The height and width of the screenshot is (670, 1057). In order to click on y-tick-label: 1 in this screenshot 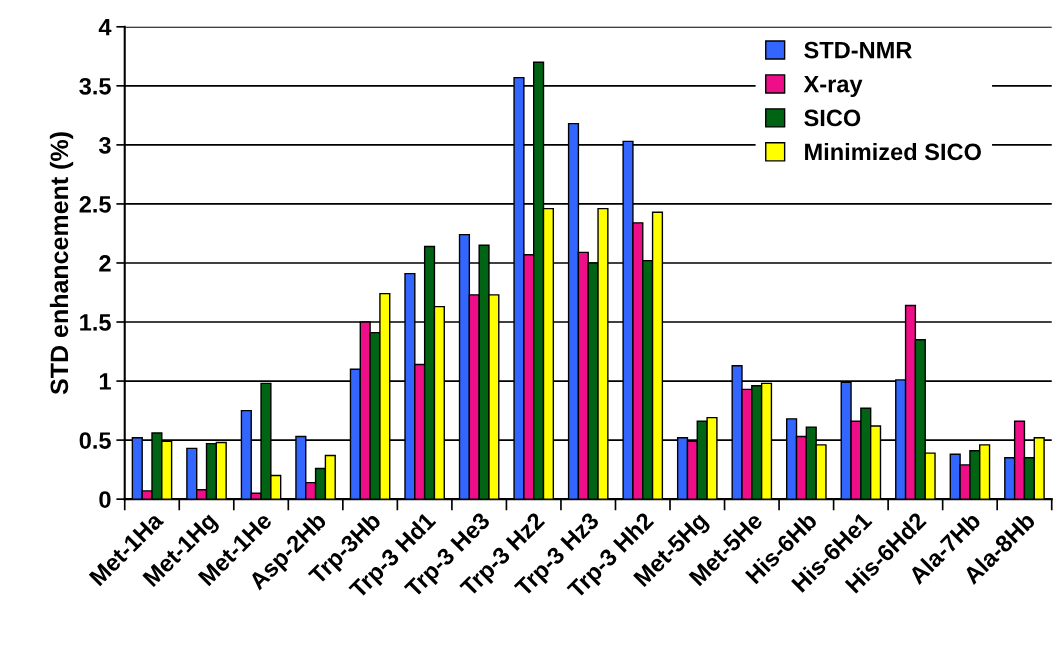, I will do `click(105, 381)`.